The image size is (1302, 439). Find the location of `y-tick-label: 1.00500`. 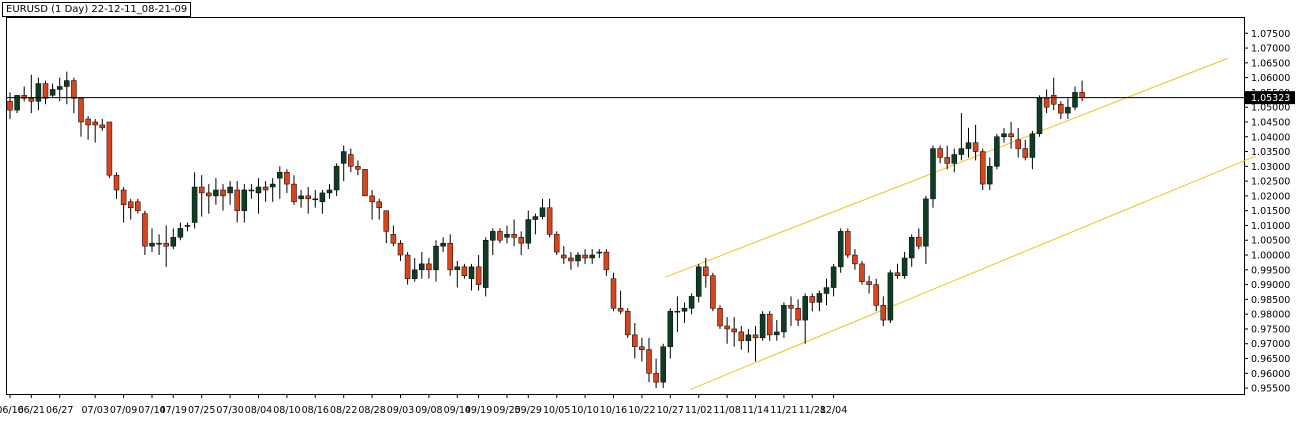

y-tick-label: 1.00500 is located at coordinates (1270, 241).